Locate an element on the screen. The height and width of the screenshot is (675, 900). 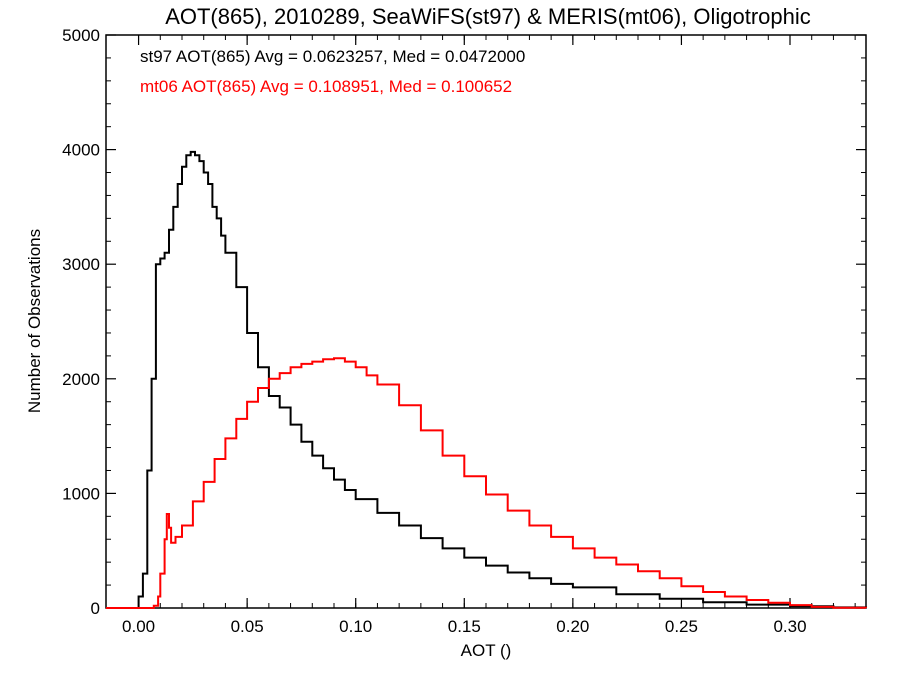
x-tick-label: 0.30 is located at coordinates (789, 626).